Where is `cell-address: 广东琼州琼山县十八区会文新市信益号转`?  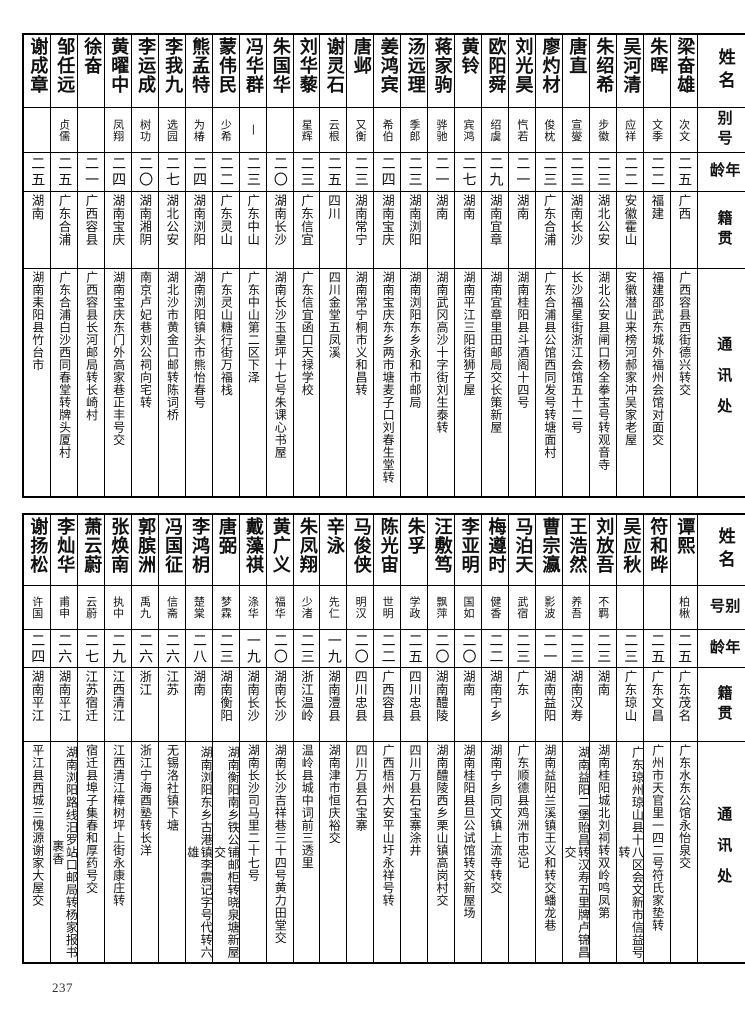
cell-address: 广东琼州琼山县十八区会文新市信益号转 is located at coordinates (629, 852).